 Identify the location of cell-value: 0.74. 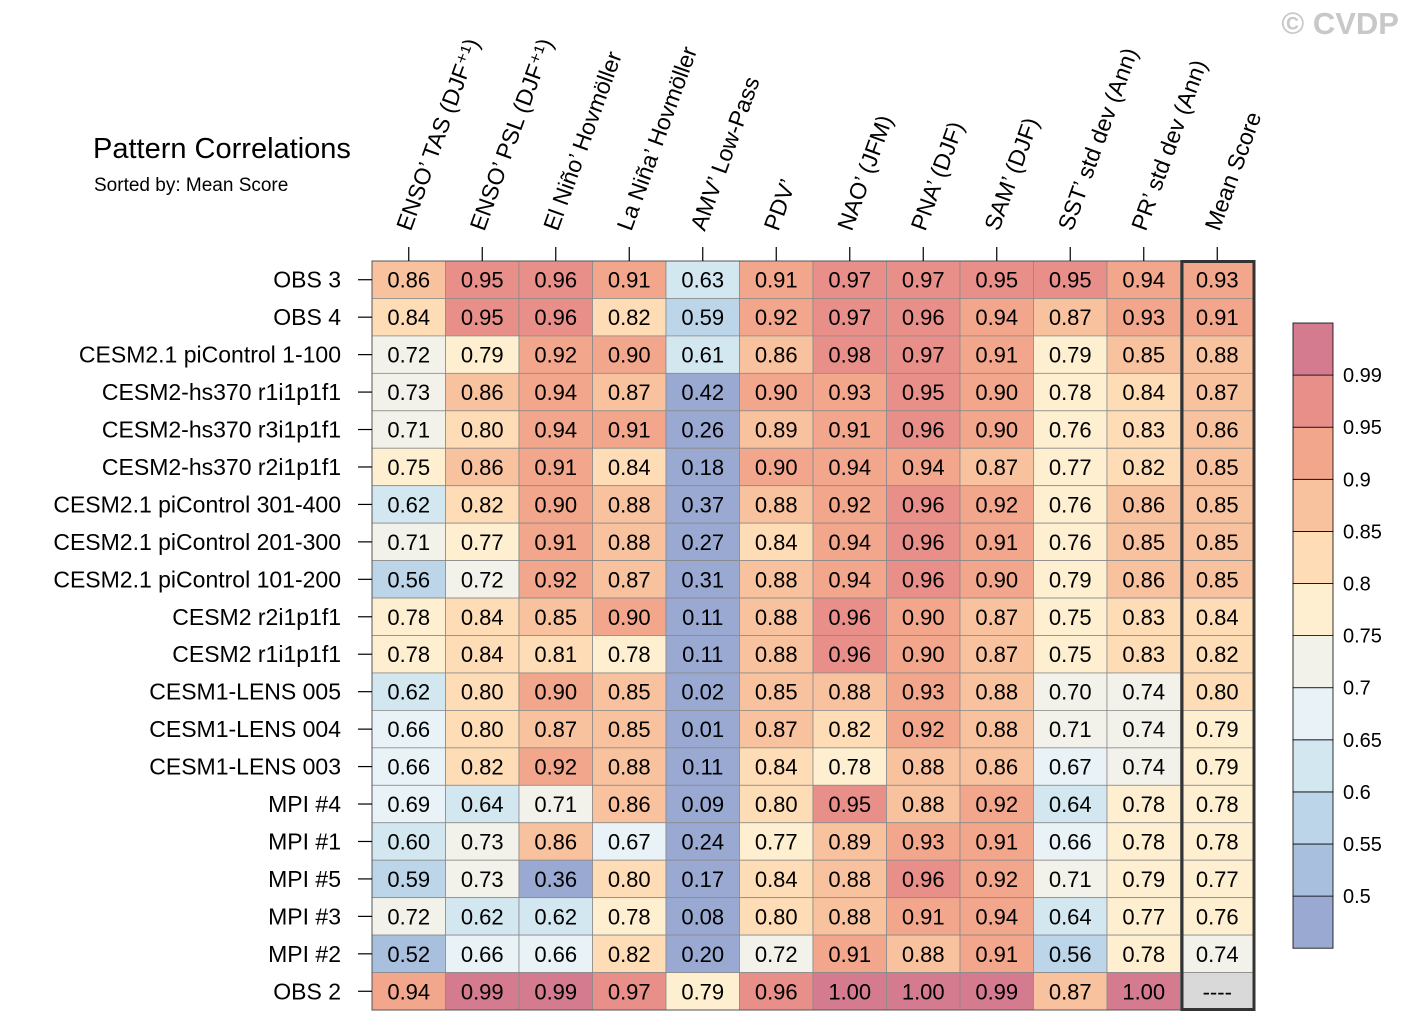
(1143, 729).